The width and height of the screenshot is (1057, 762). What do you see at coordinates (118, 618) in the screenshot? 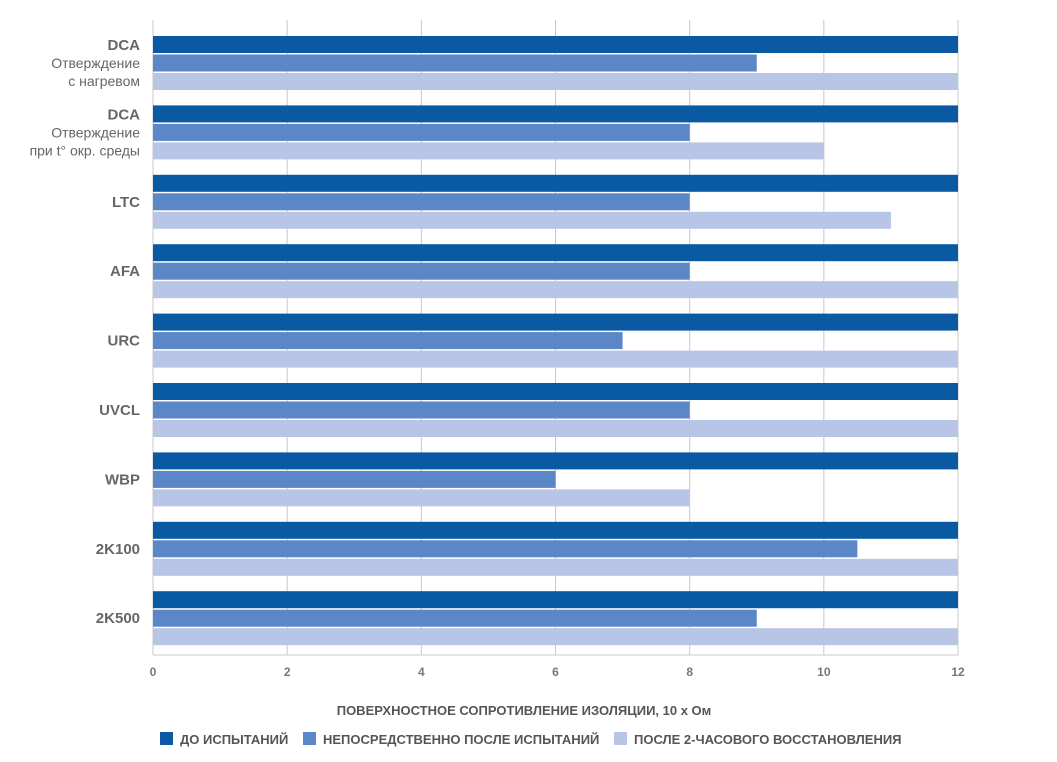
I see `category-label: 2K500` at bounding box center [118, 618].